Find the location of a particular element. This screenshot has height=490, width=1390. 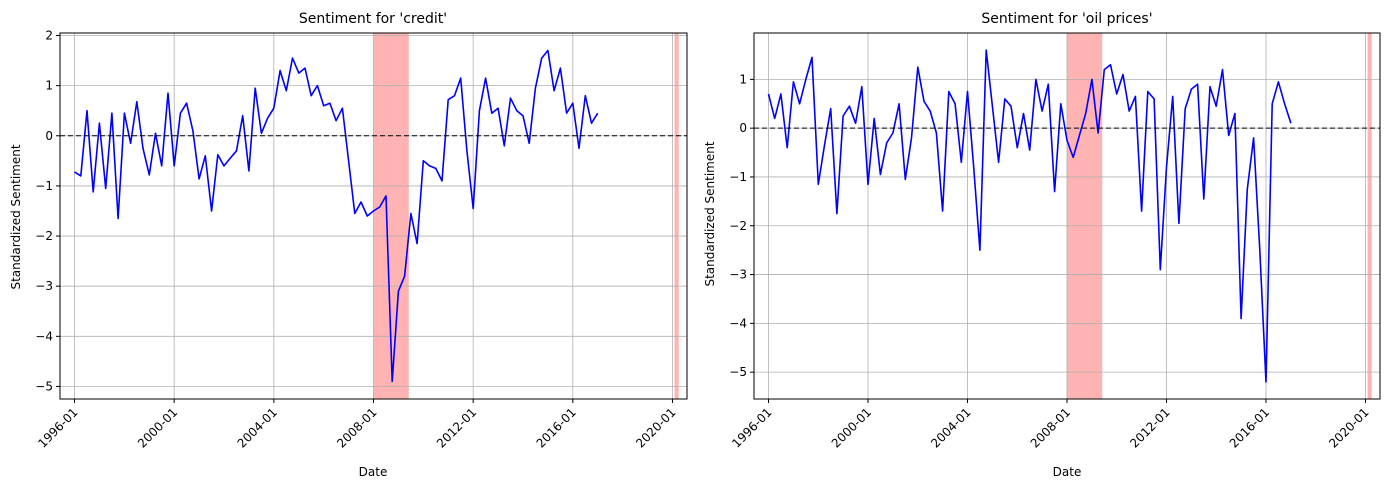

chart-title: Sentiment for 'oil prices' is located at coordinates (1066, 19).